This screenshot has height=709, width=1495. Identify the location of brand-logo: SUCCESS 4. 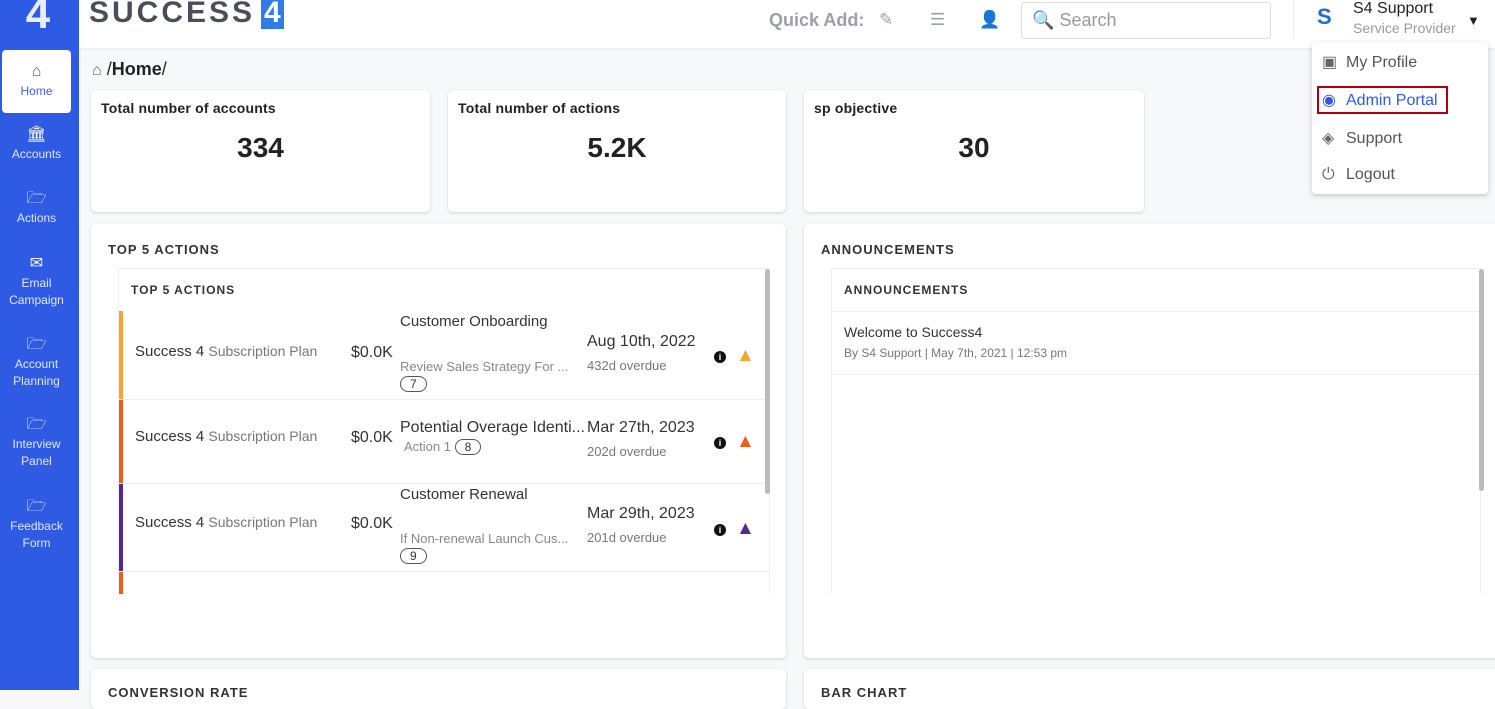
(186, 15).